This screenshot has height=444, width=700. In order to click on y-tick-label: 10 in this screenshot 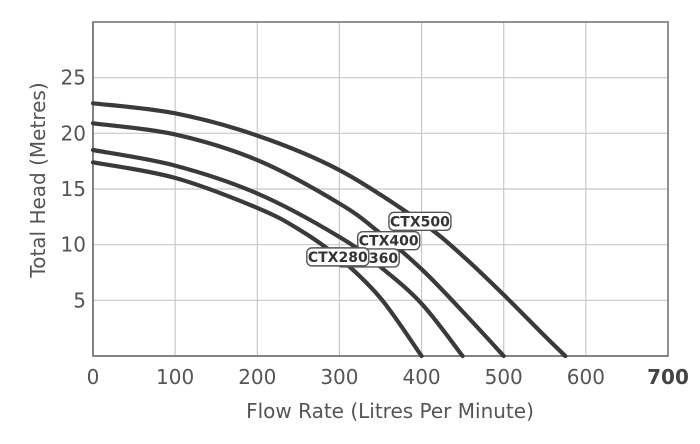, I will do `click(73, 245)`.